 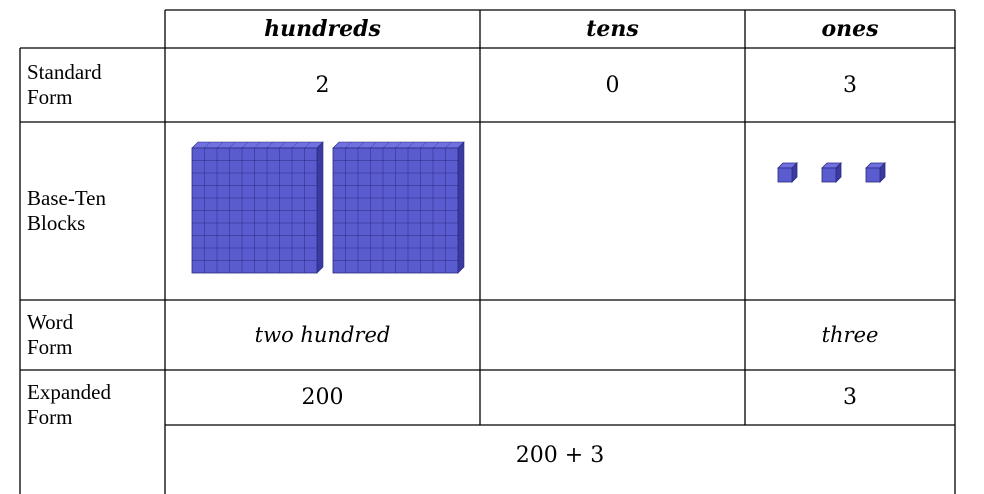 What do you see at coordinates (322, 335) in the screenshot?
I see `cell: two hundred` at bounding box center [322, 335].